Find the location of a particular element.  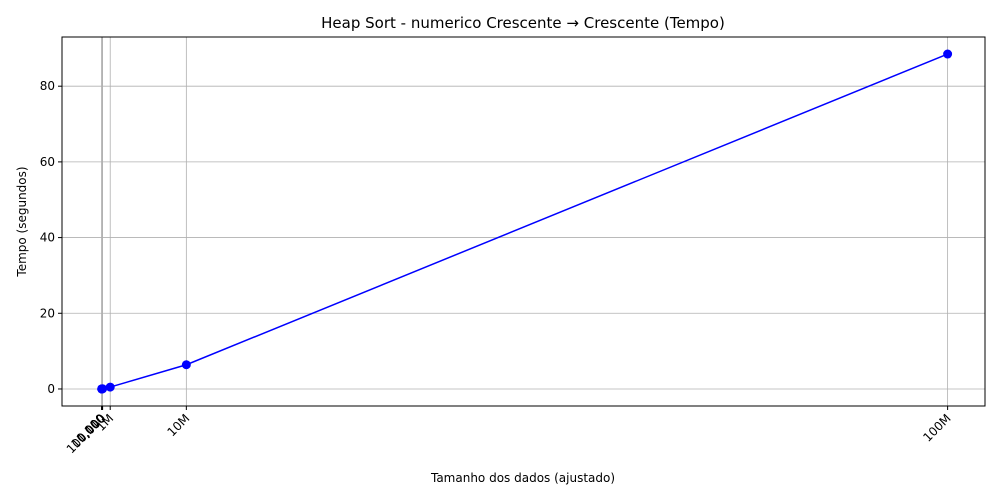

y-axis: 0 20 40 60 80 is located at coordinates (51, 237).